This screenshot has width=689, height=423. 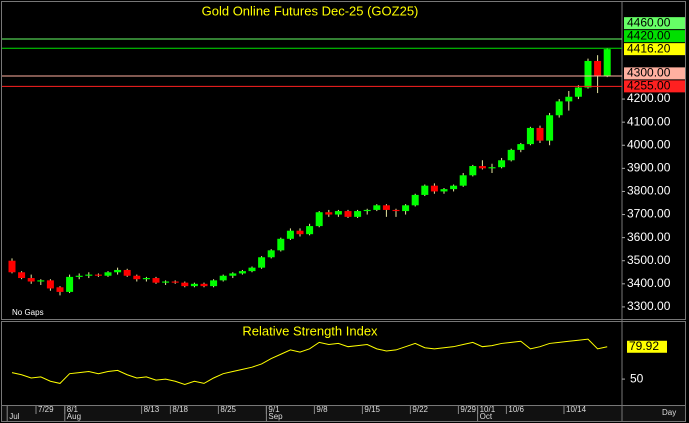 I want to click on x-tick-label: 9/22, so click(x=420, y=409).